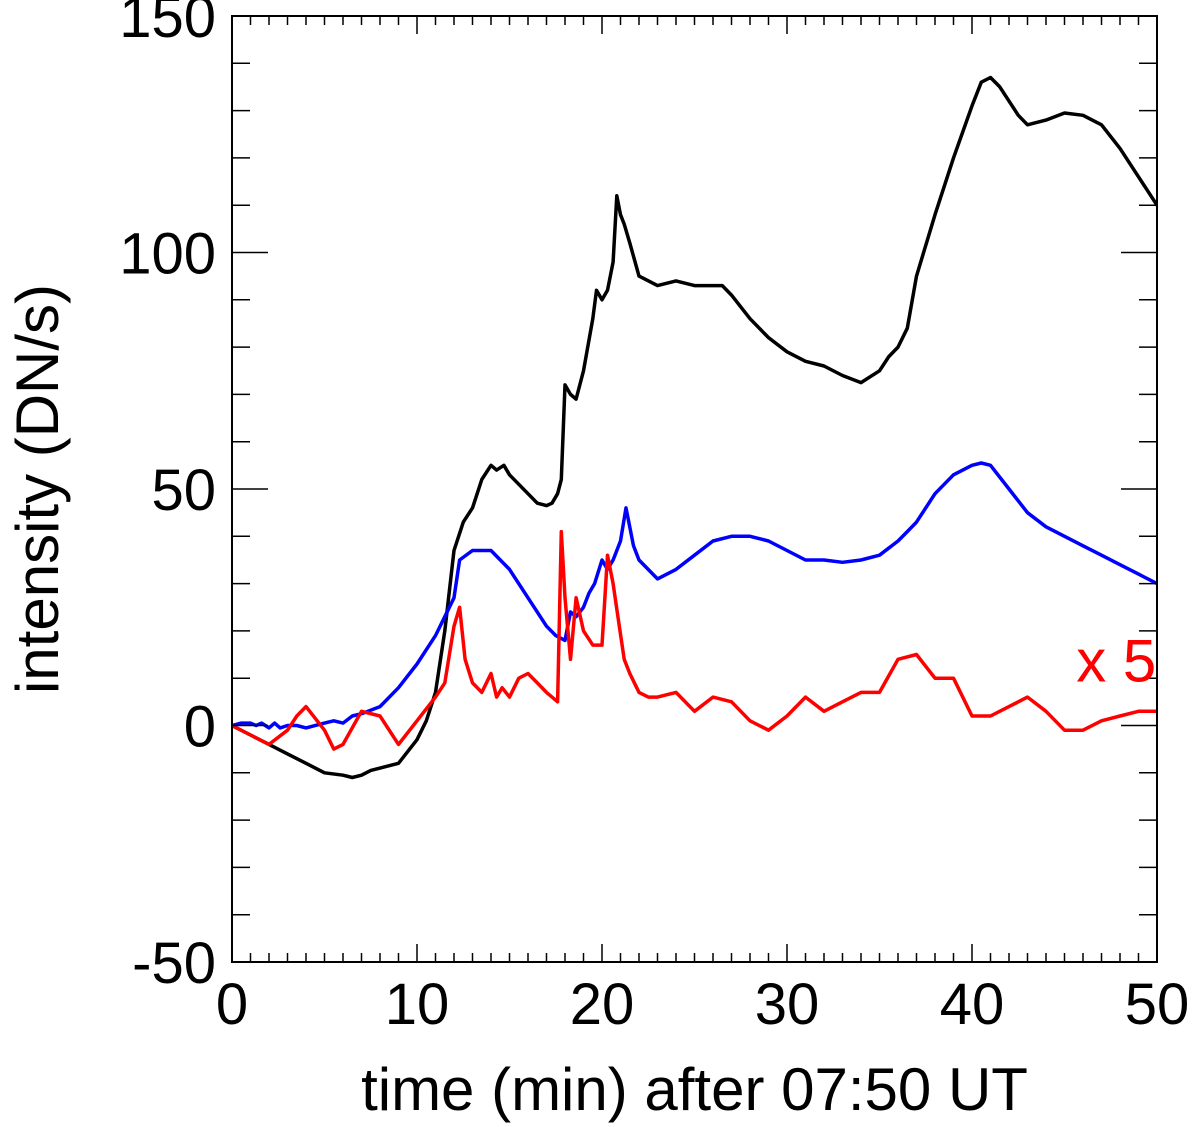 The image size is (1200, 1127). I want to click on x-tick-label: 10, so click(417, 1004).